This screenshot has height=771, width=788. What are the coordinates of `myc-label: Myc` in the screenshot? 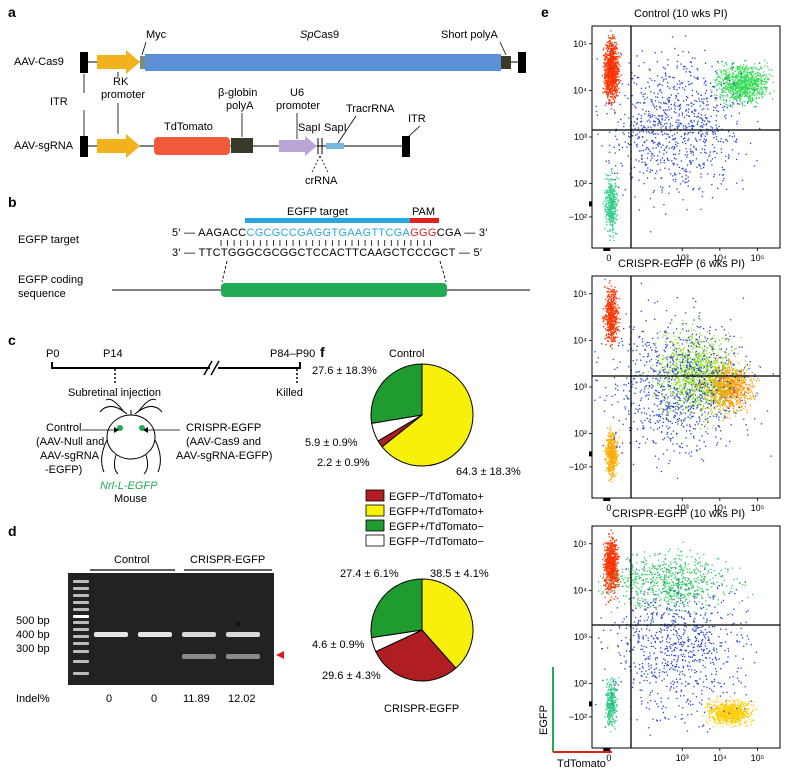 It's located at (156, 35).